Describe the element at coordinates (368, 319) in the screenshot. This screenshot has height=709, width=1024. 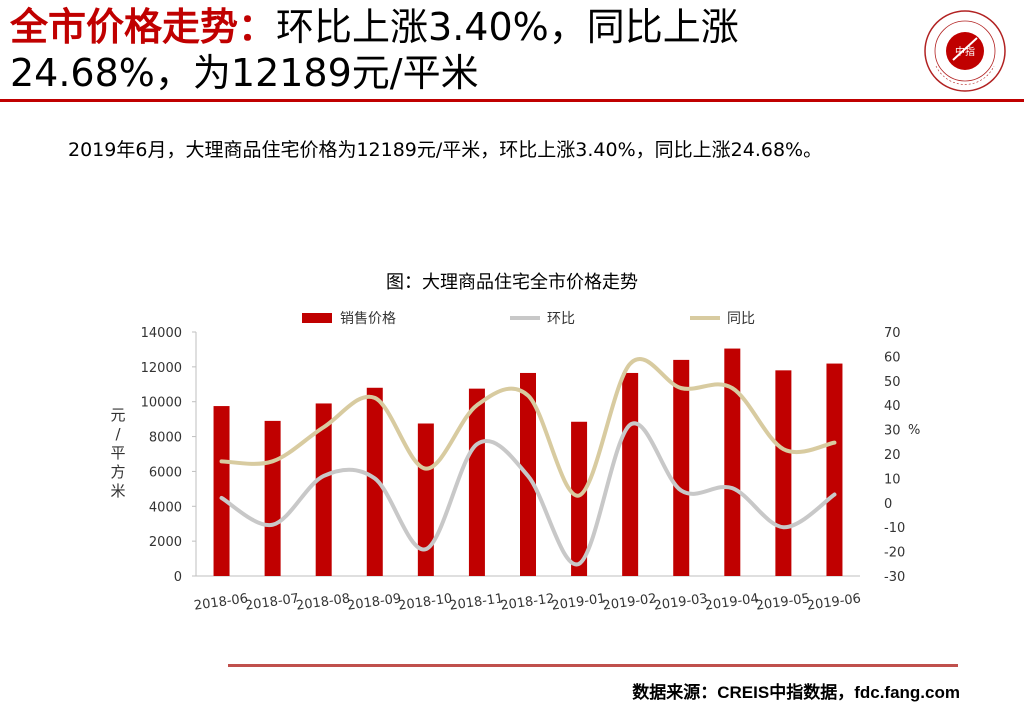
I see `legend-label-sales: 销售价格` at that location.